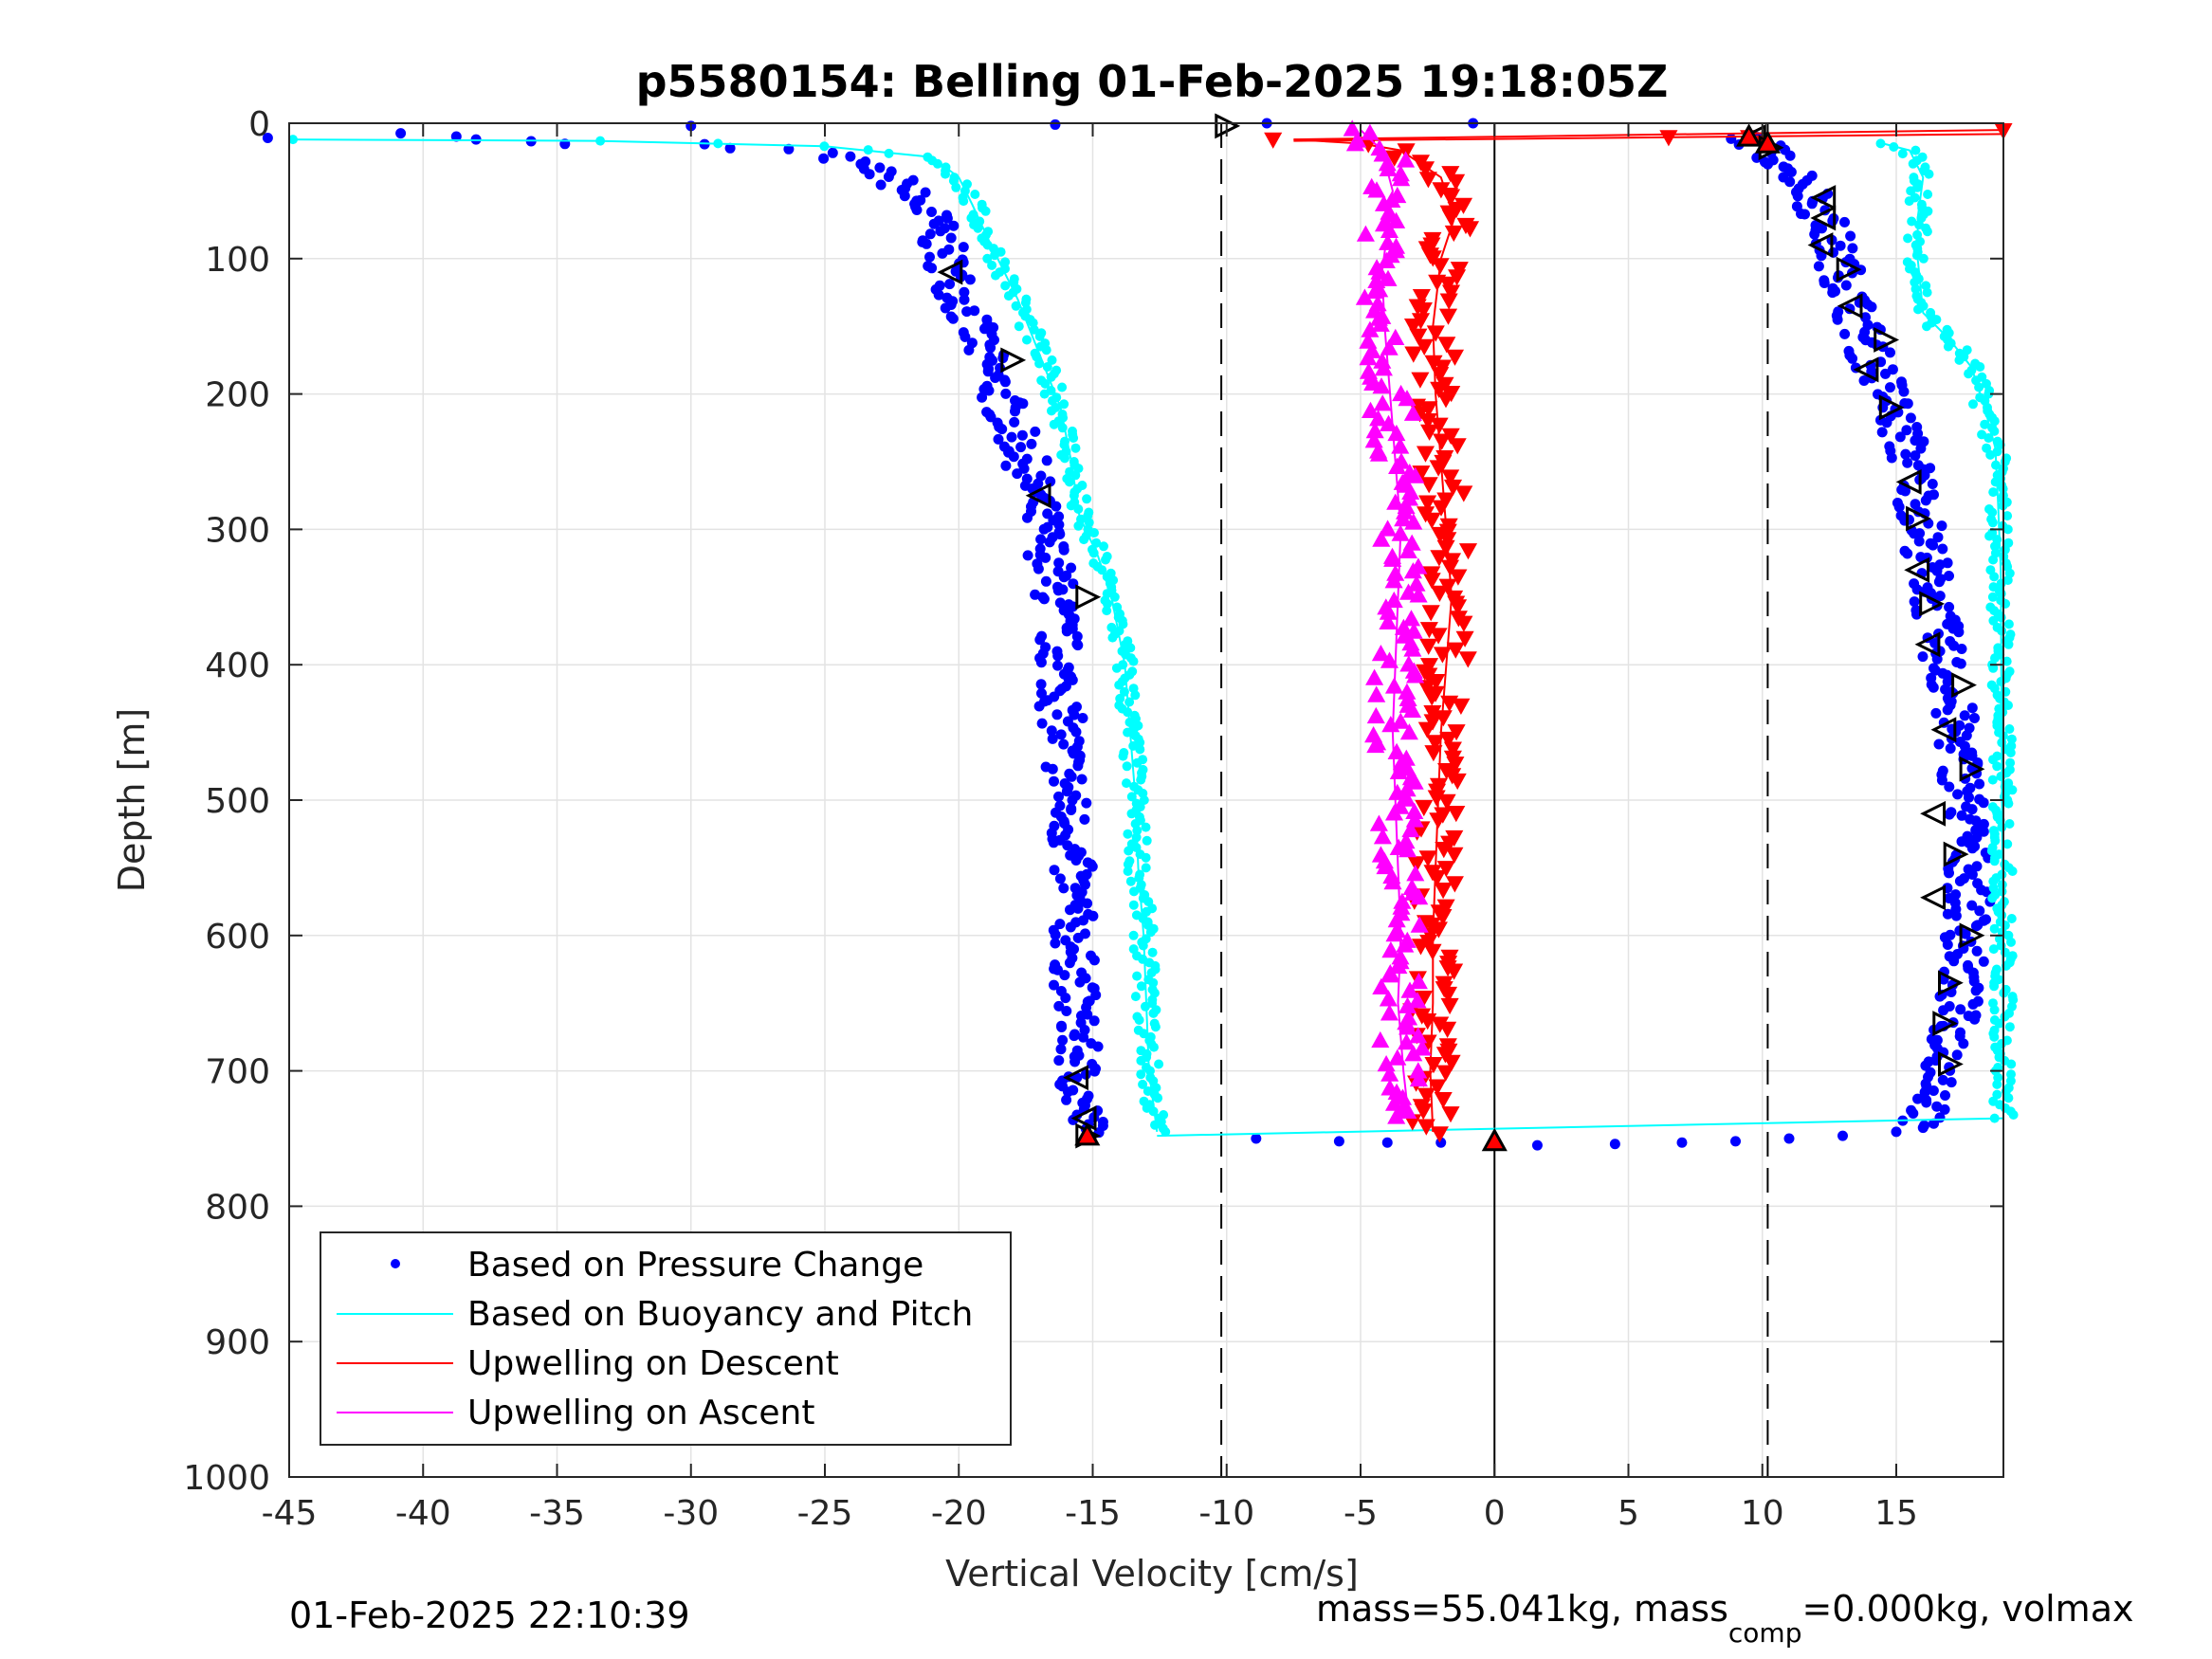  Describe the element at coordinates (1648, 135) in the screenshot. I see `descent-surface-line` at that location.